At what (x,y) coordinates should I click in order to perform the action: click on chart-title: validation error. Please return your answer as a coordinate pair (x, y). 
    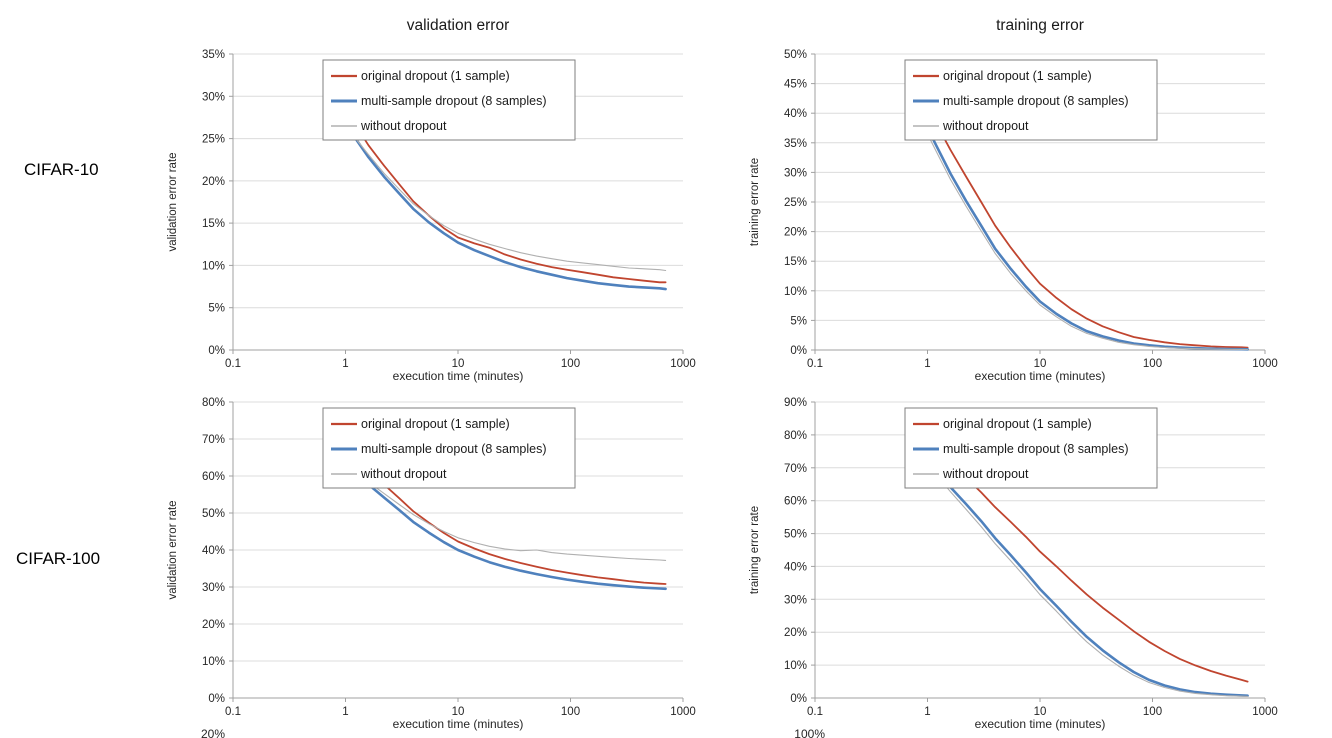
    Looking at the image, I should click on (458, 25).